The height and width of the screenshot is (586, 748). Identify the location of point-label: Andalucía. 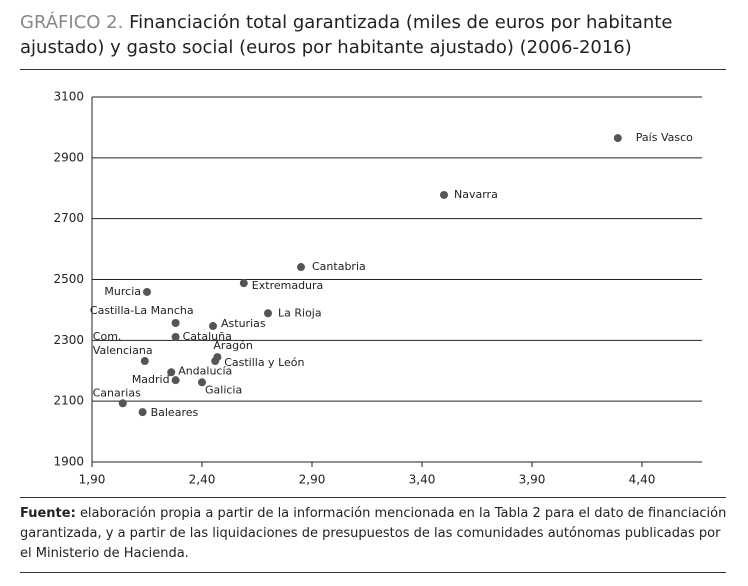
(205, 370).